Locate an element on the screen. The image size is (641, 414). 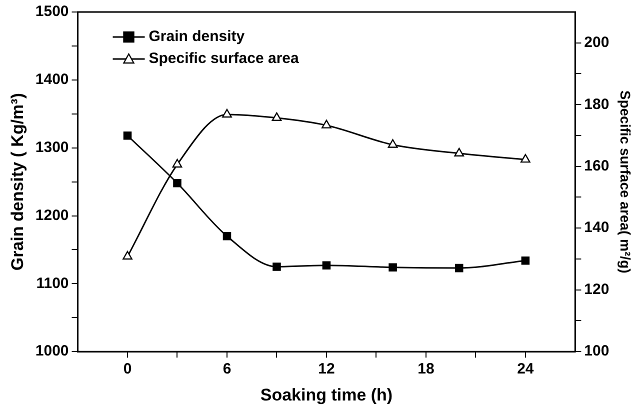
y-tick-label: 1100 is located at coordinates (52, 283).